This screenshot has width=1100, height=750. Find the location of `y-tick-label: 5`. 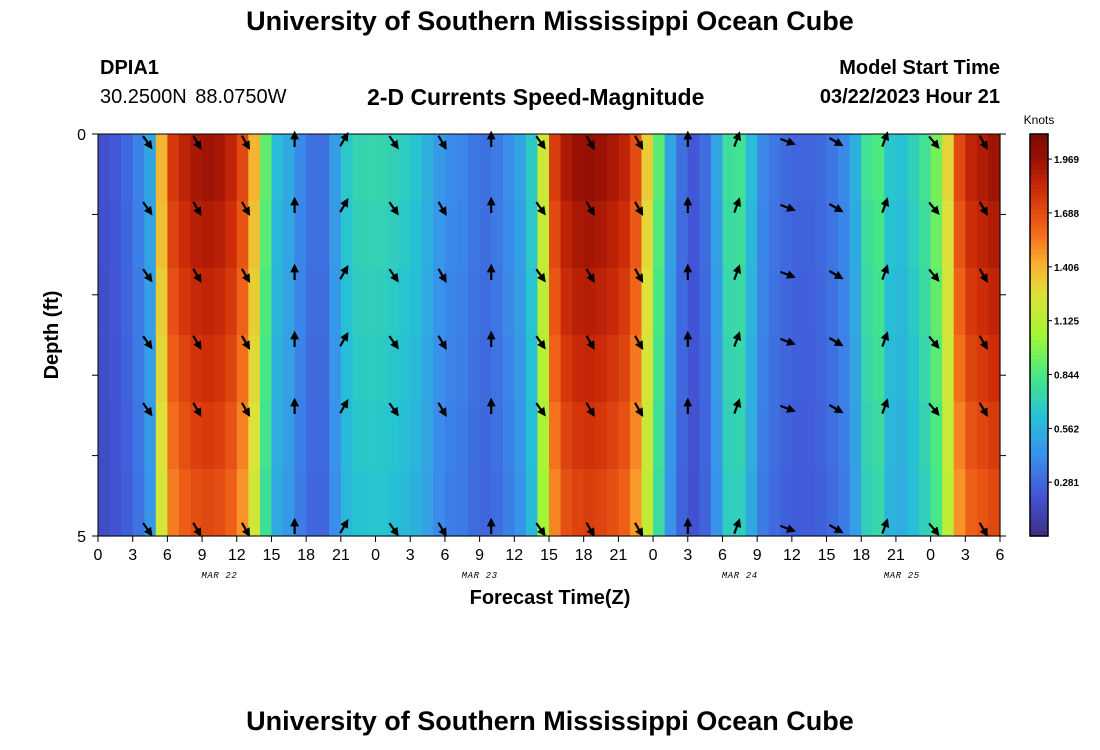

y-tick-label: 5 is located at coordinates (81, 537).